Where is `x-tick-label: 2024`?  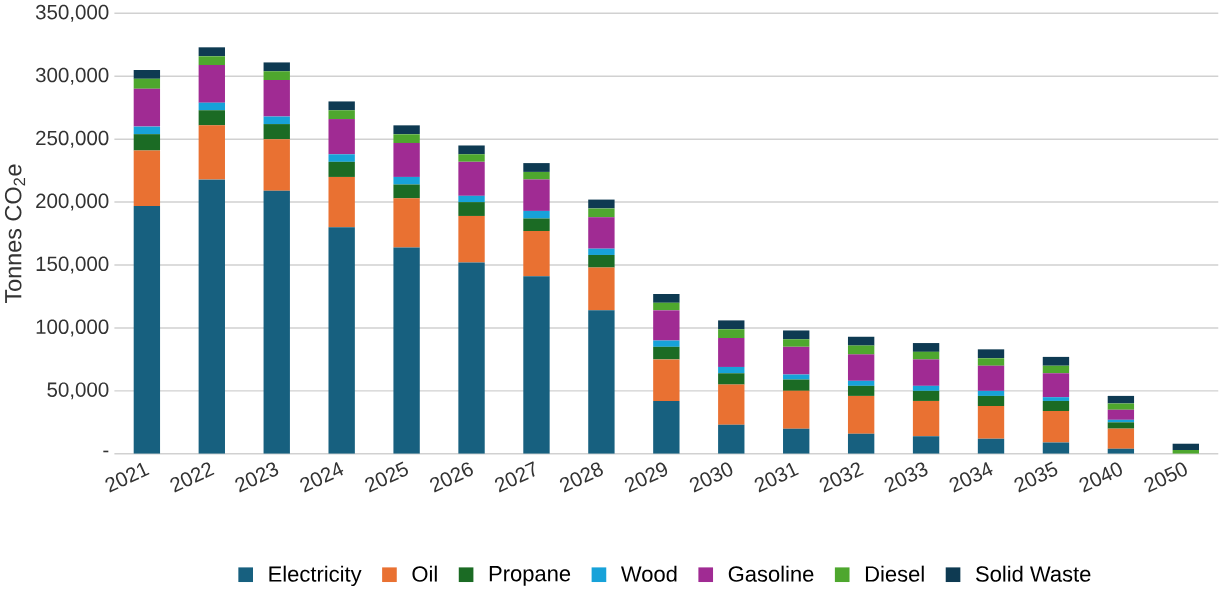
x-tick-label: 2024 is located at coordinates (322, 477).